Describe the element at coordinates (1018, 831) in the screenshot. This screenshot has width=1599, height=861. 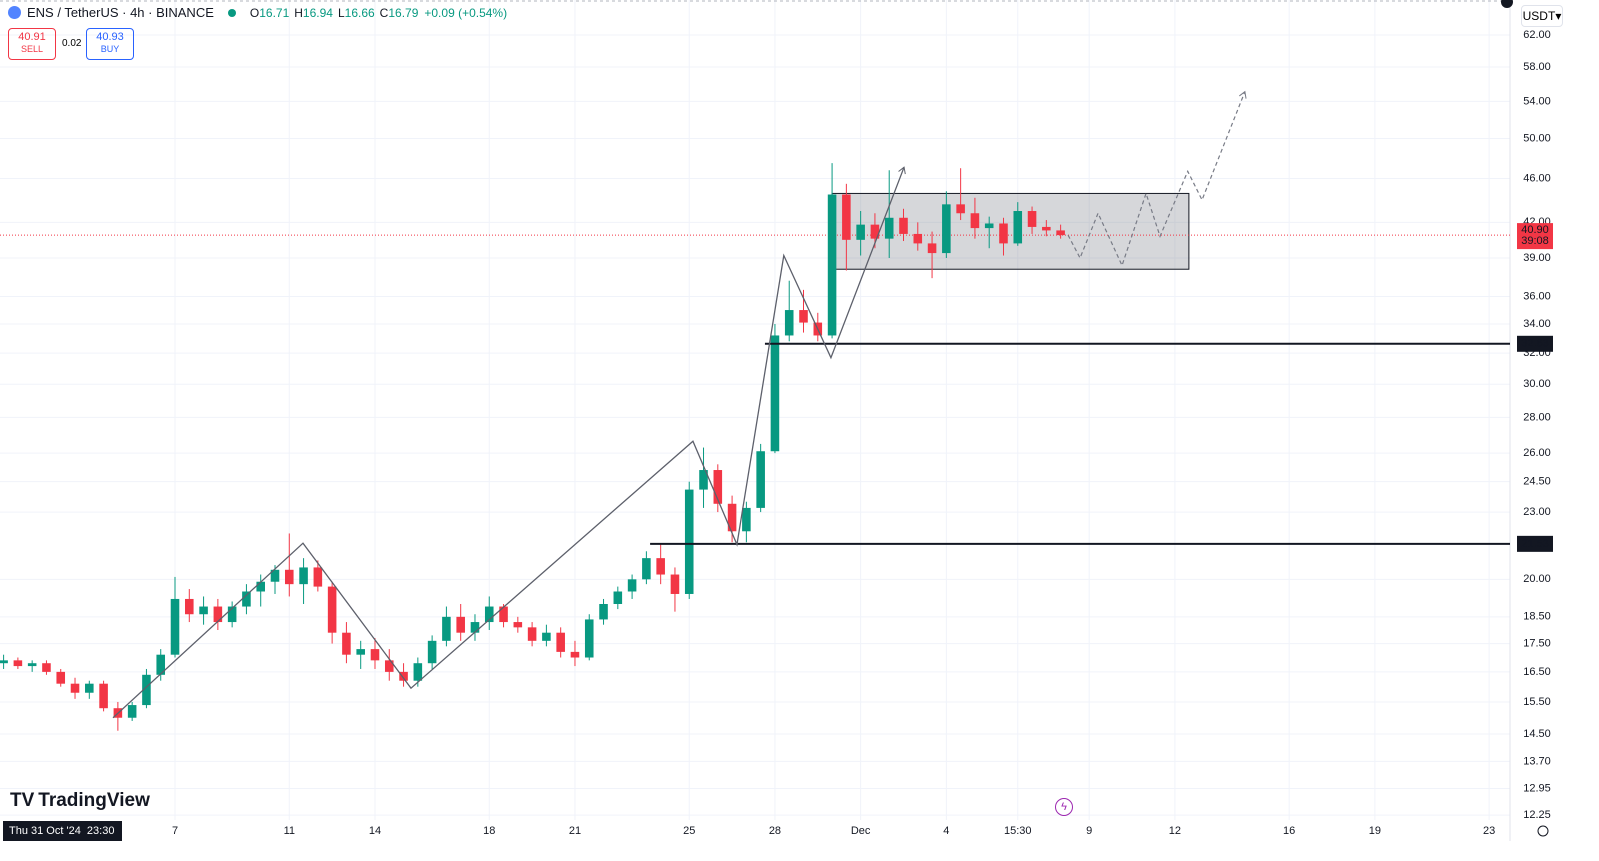
I see `x-tick-label: 15:30` at that location.